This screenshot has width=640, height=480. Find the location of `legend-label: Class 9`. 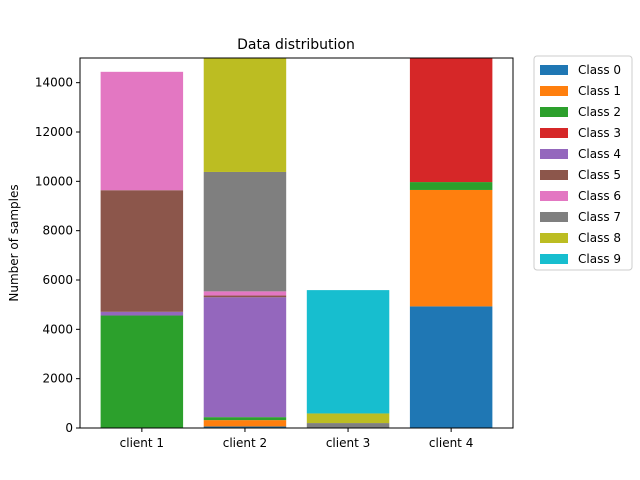

legend-label: Class 9 is located at coordinates (599, 259).